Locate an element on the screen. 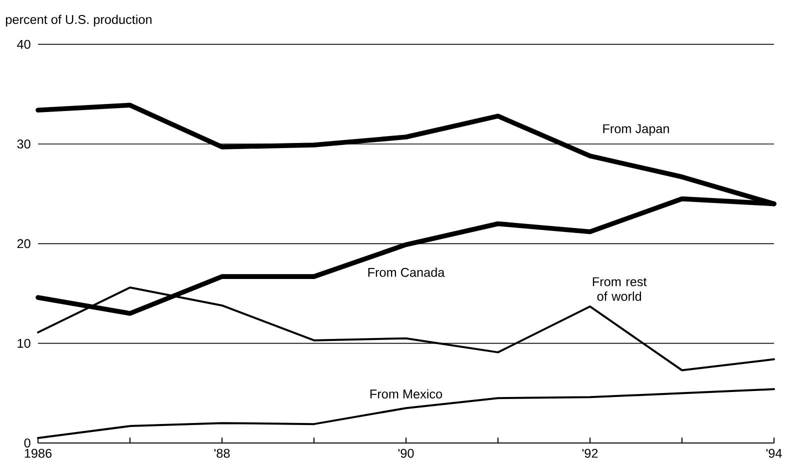 Image resolution: width=790 pixels, height=469 pixels. y-tick-label: 20 is located at coordinates (23, 243).